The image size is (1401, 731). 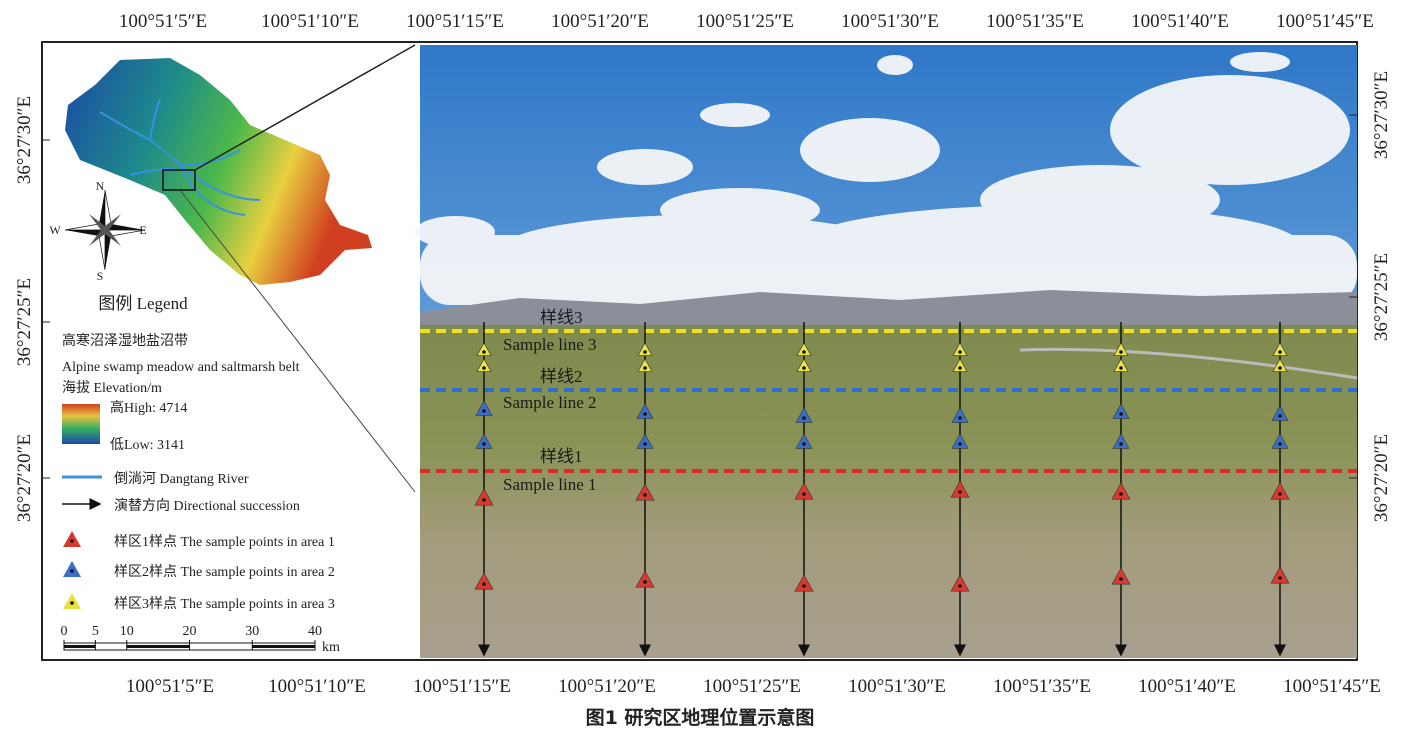 What do you see at coordinates (24, 322) in the screenshot?
I see `left-axis-label: 36°27′25″E` at bounding box center [24, 322].